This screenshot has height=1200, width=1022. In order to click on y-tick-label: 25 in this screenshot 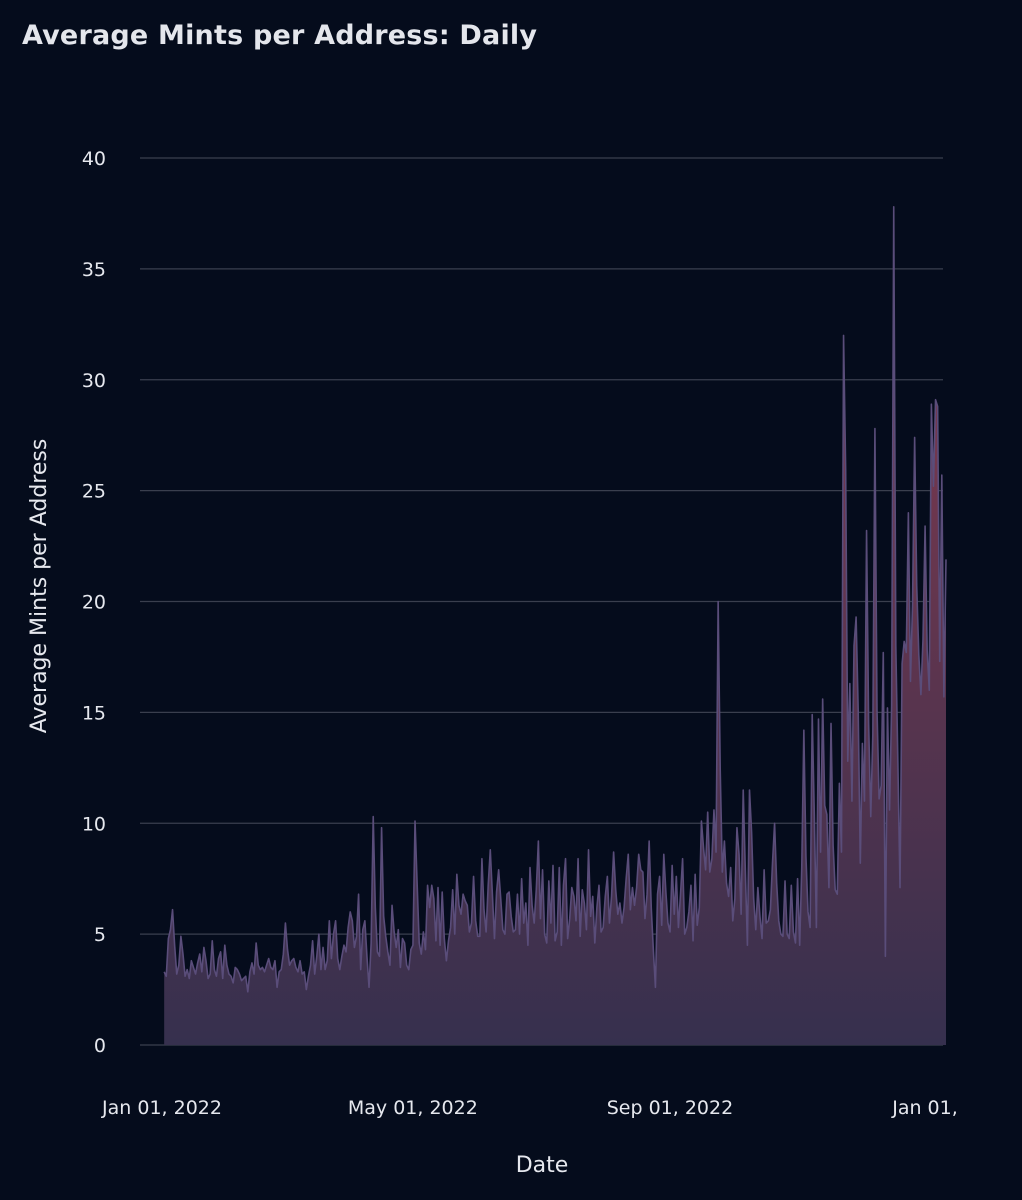, I will do `click(94, 492)`.